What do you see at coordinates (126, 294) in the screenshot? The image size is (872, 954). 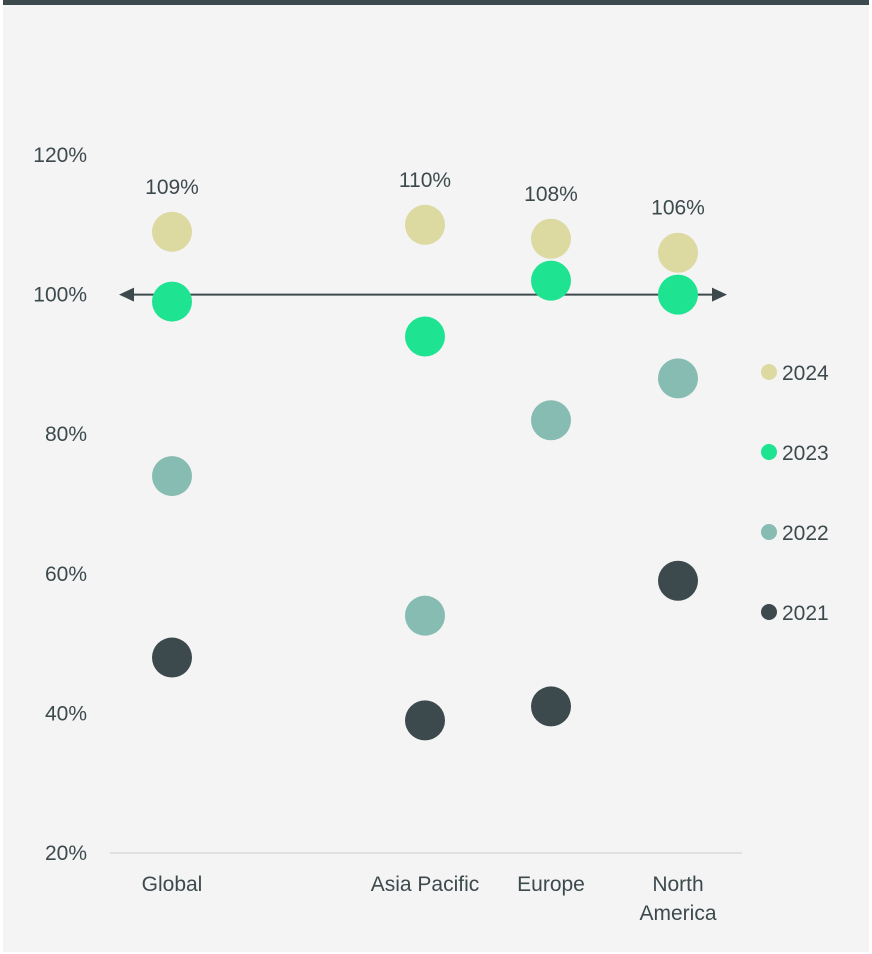 I see `arrow-left-icon` at bounding box center [126, 294].